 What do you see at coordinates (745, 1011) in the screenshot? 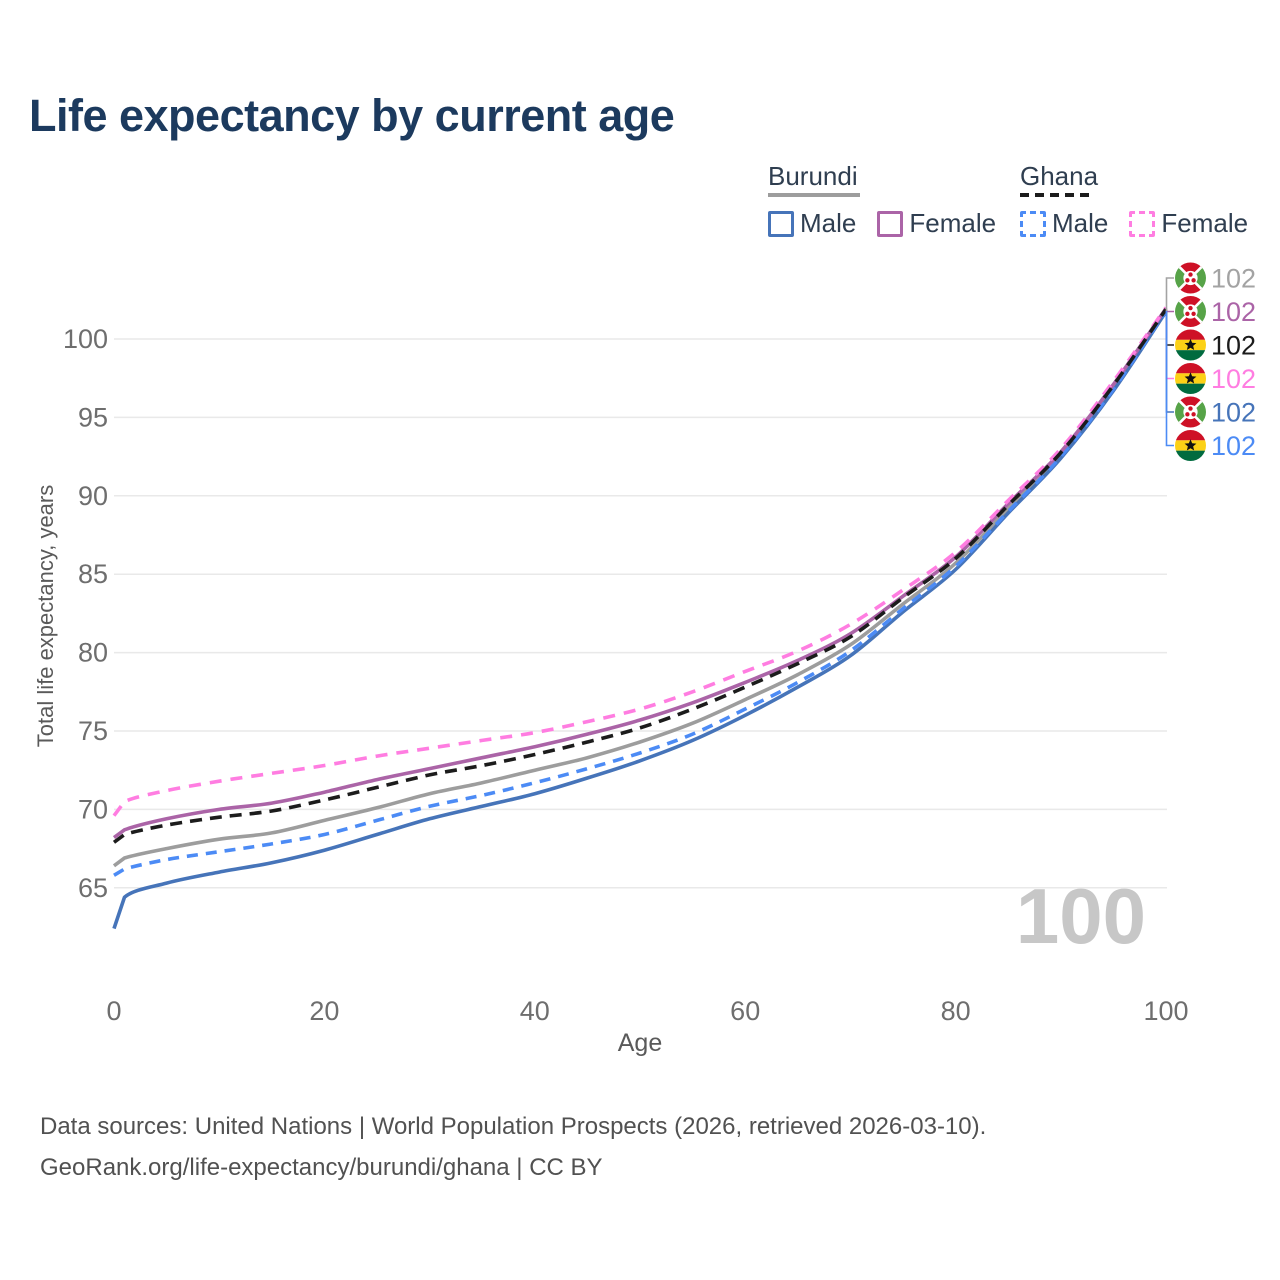
I see `x-tick-label-60: 60` at bounding box center [745, 1011].